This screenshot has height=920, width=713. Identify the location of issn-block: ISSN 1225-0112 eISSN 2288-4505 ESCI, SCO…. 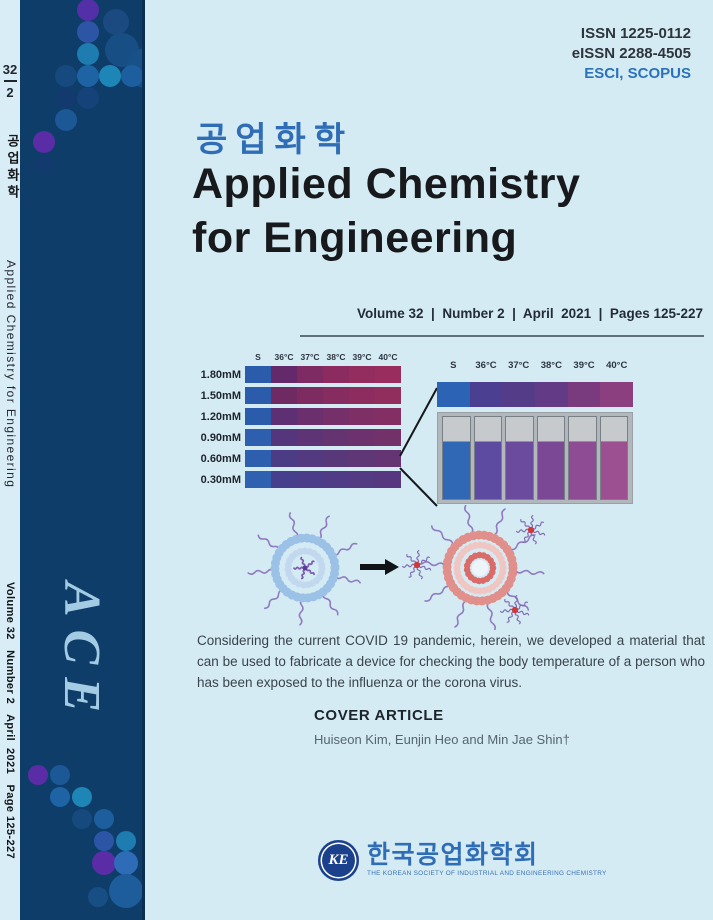
(631, 54).